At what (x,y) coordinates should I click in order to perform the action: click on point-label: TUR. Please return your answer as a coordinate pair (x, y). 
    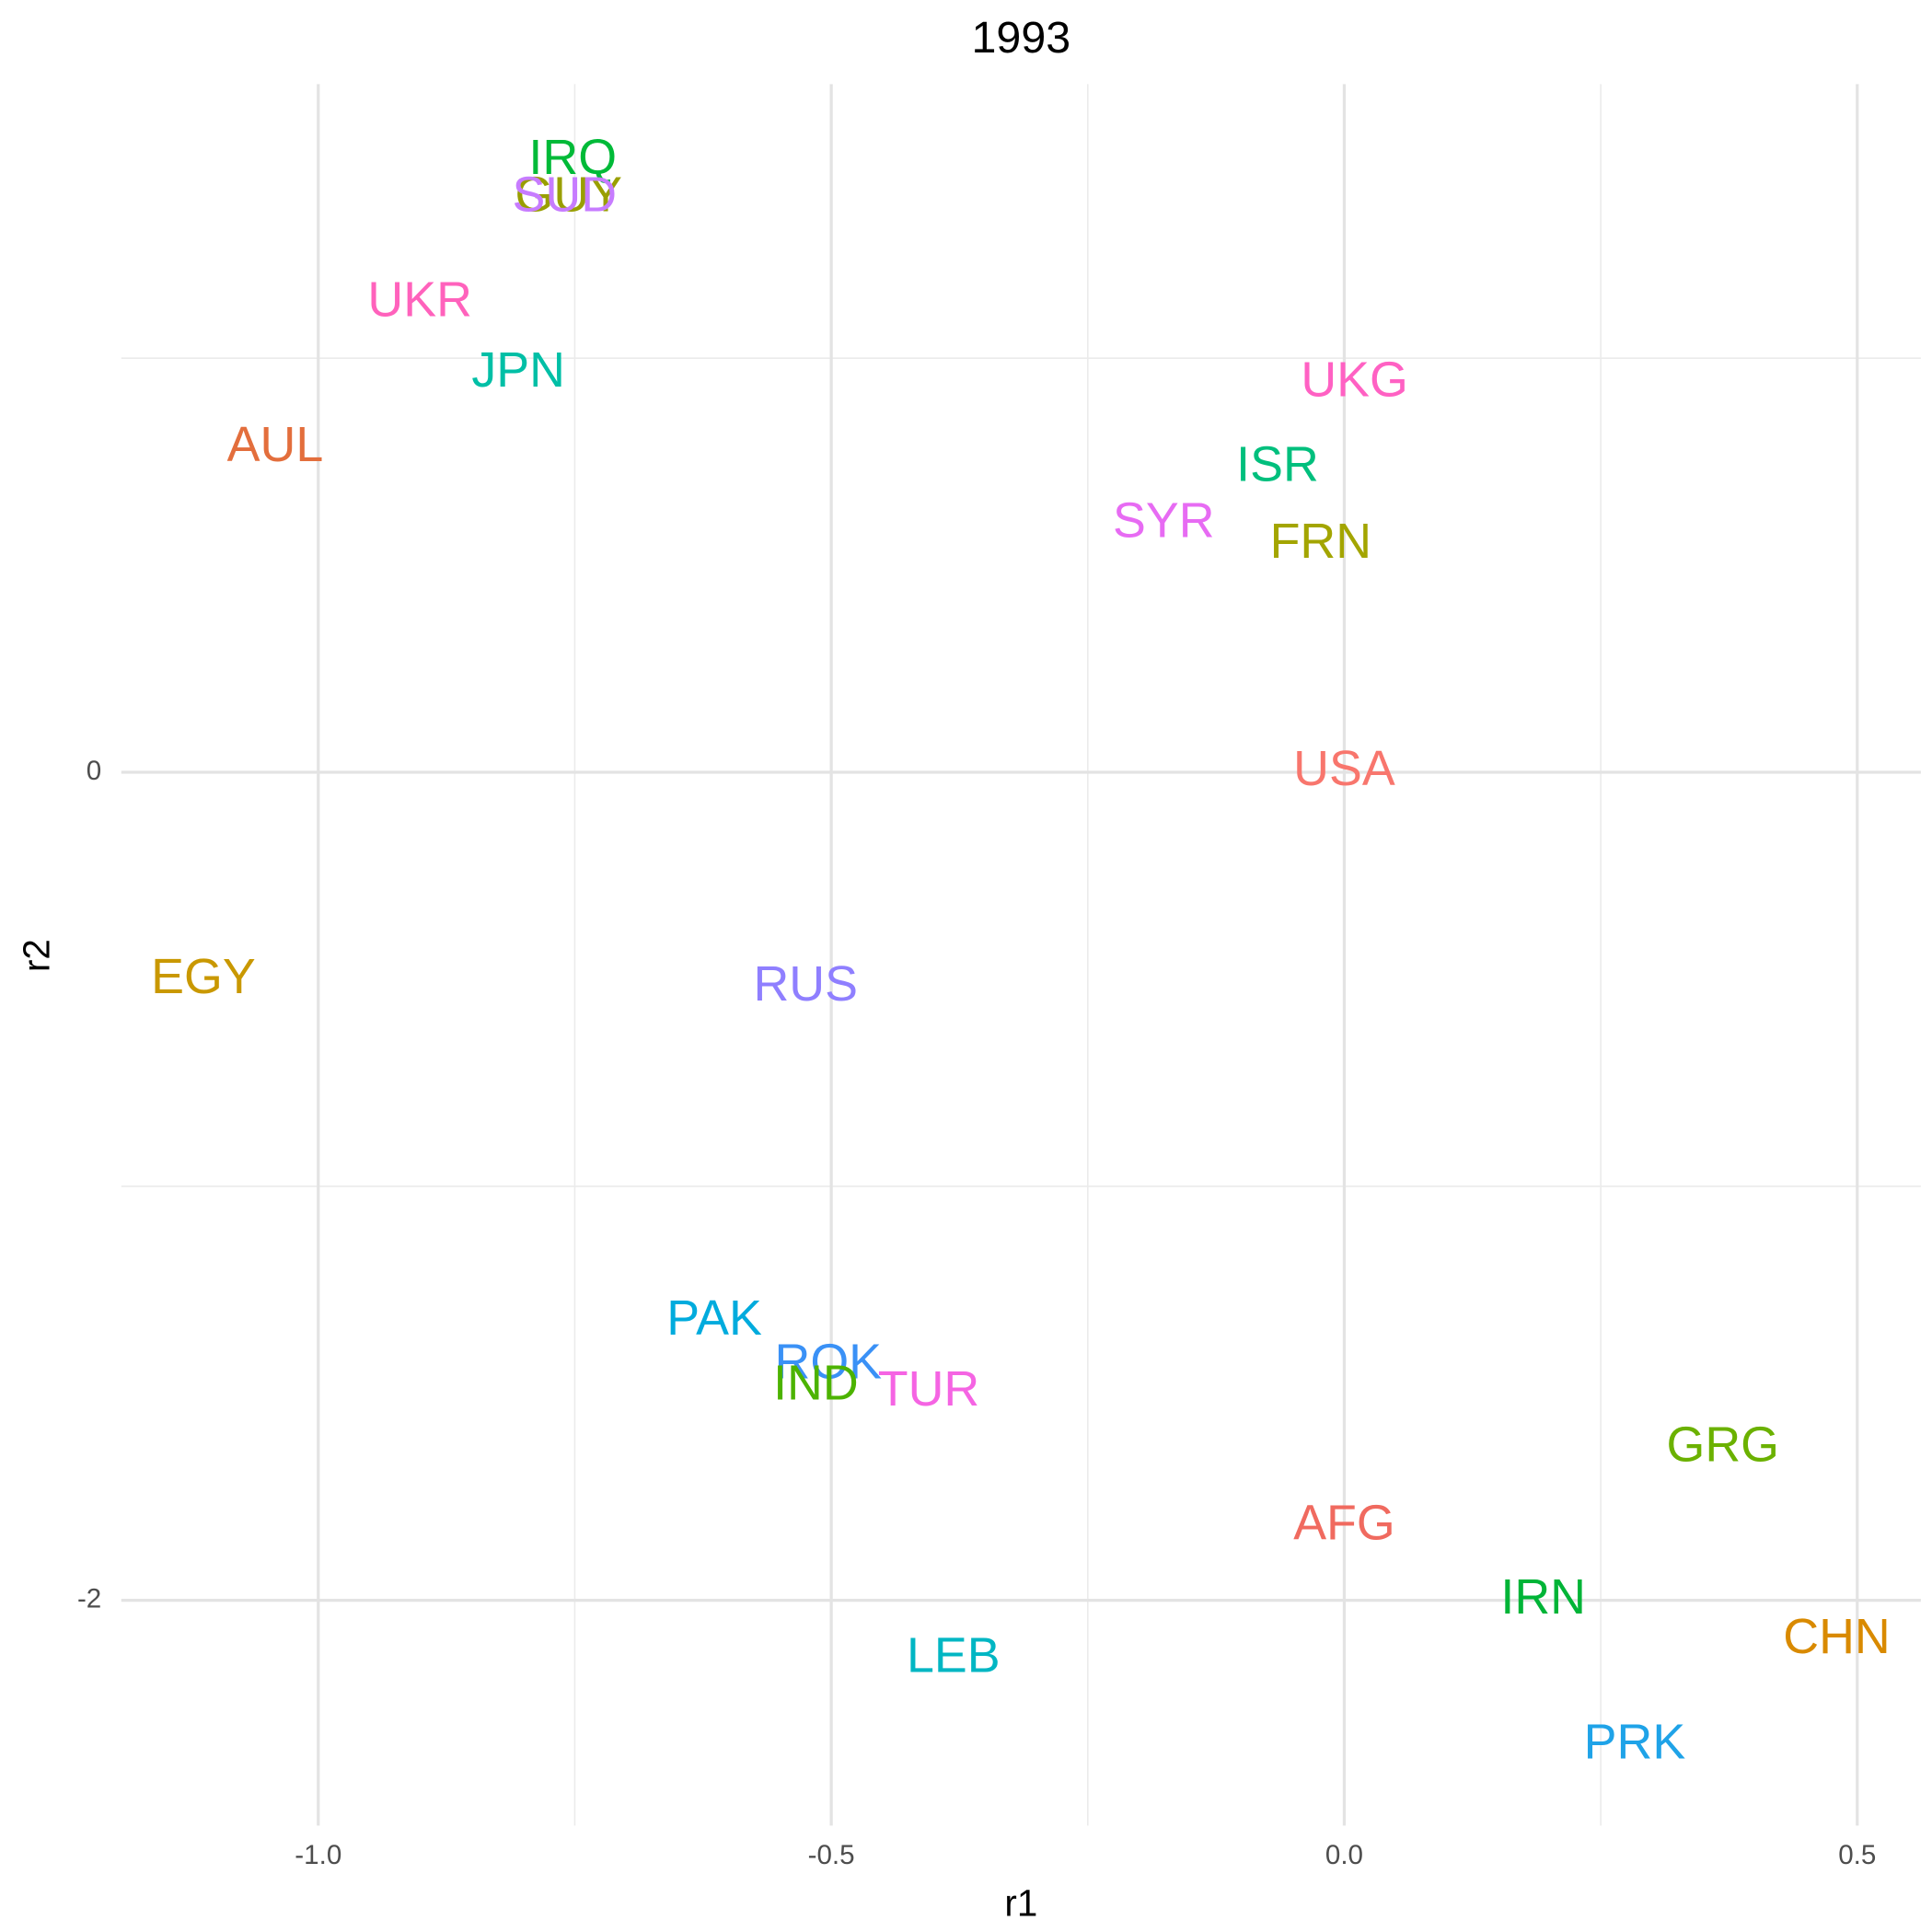
    Looking at the image, I should click on (929, 1389).